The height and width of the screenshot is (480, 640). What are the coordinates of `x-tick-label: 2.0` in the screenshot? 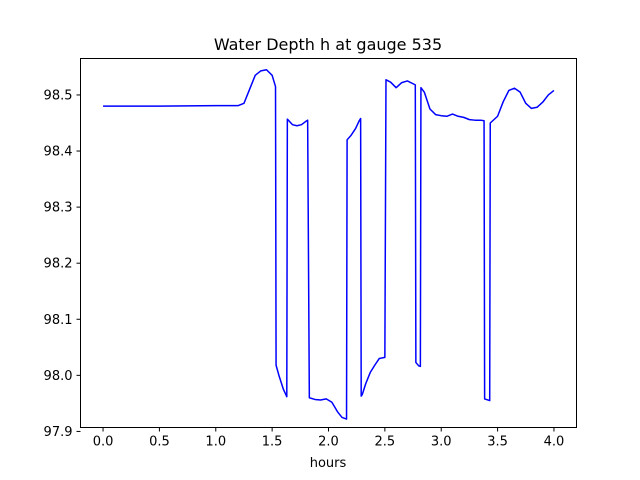 It's located at (328, 442).